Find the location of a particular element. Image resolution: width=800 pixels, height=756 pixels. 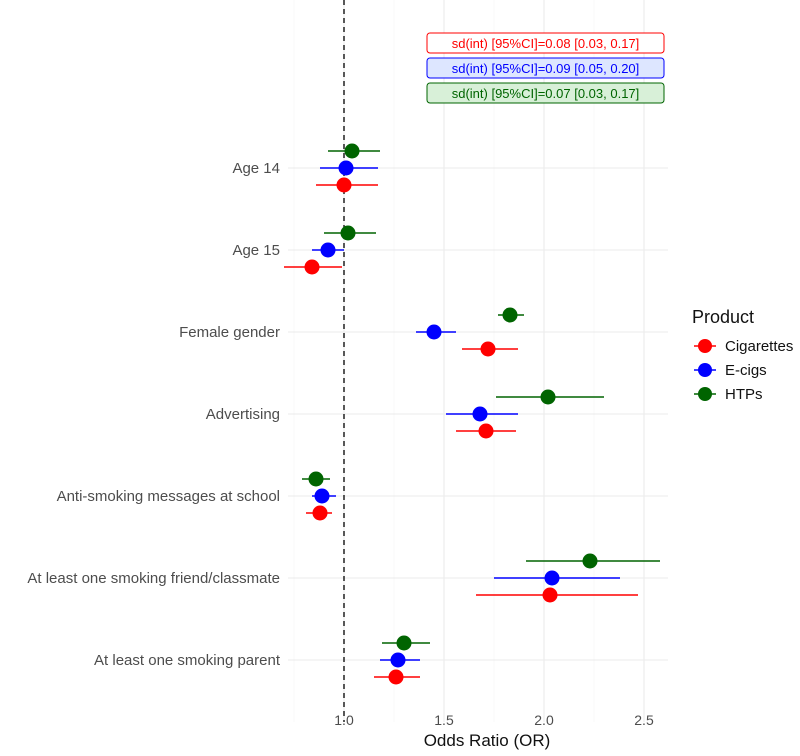

x-axis-ticks: 1.0 1.5 2.0 2.5 is located at coordinates (494, 720).